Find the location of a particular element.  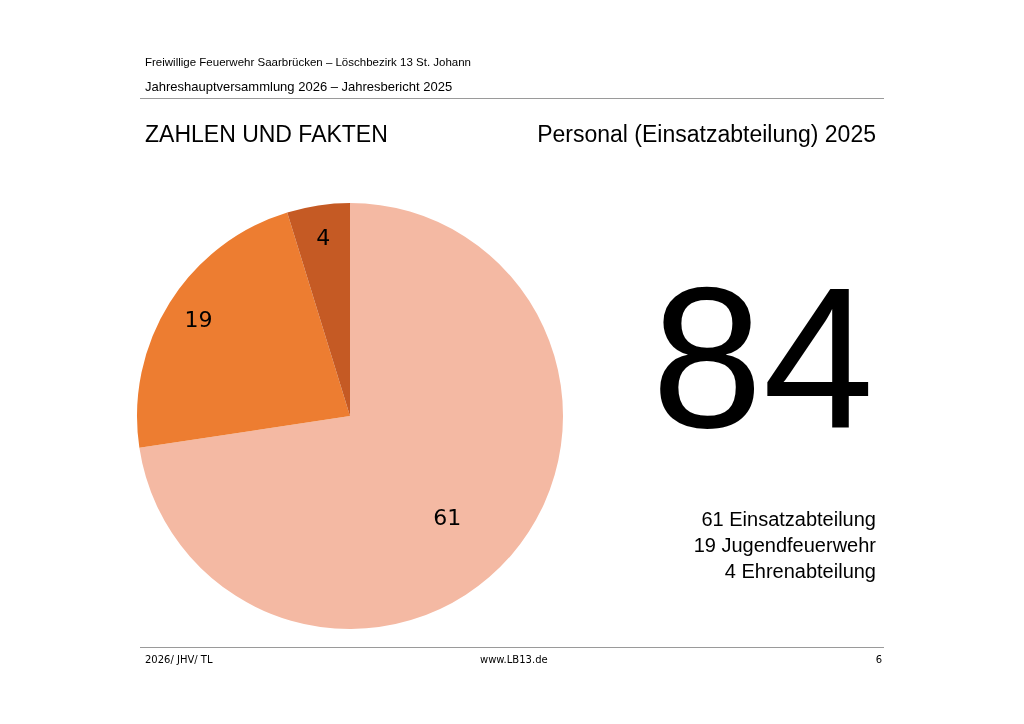

text: Jahreshauptversammlung 2026 – Jahresbericht 2025 is located at coordinates (299, 86).